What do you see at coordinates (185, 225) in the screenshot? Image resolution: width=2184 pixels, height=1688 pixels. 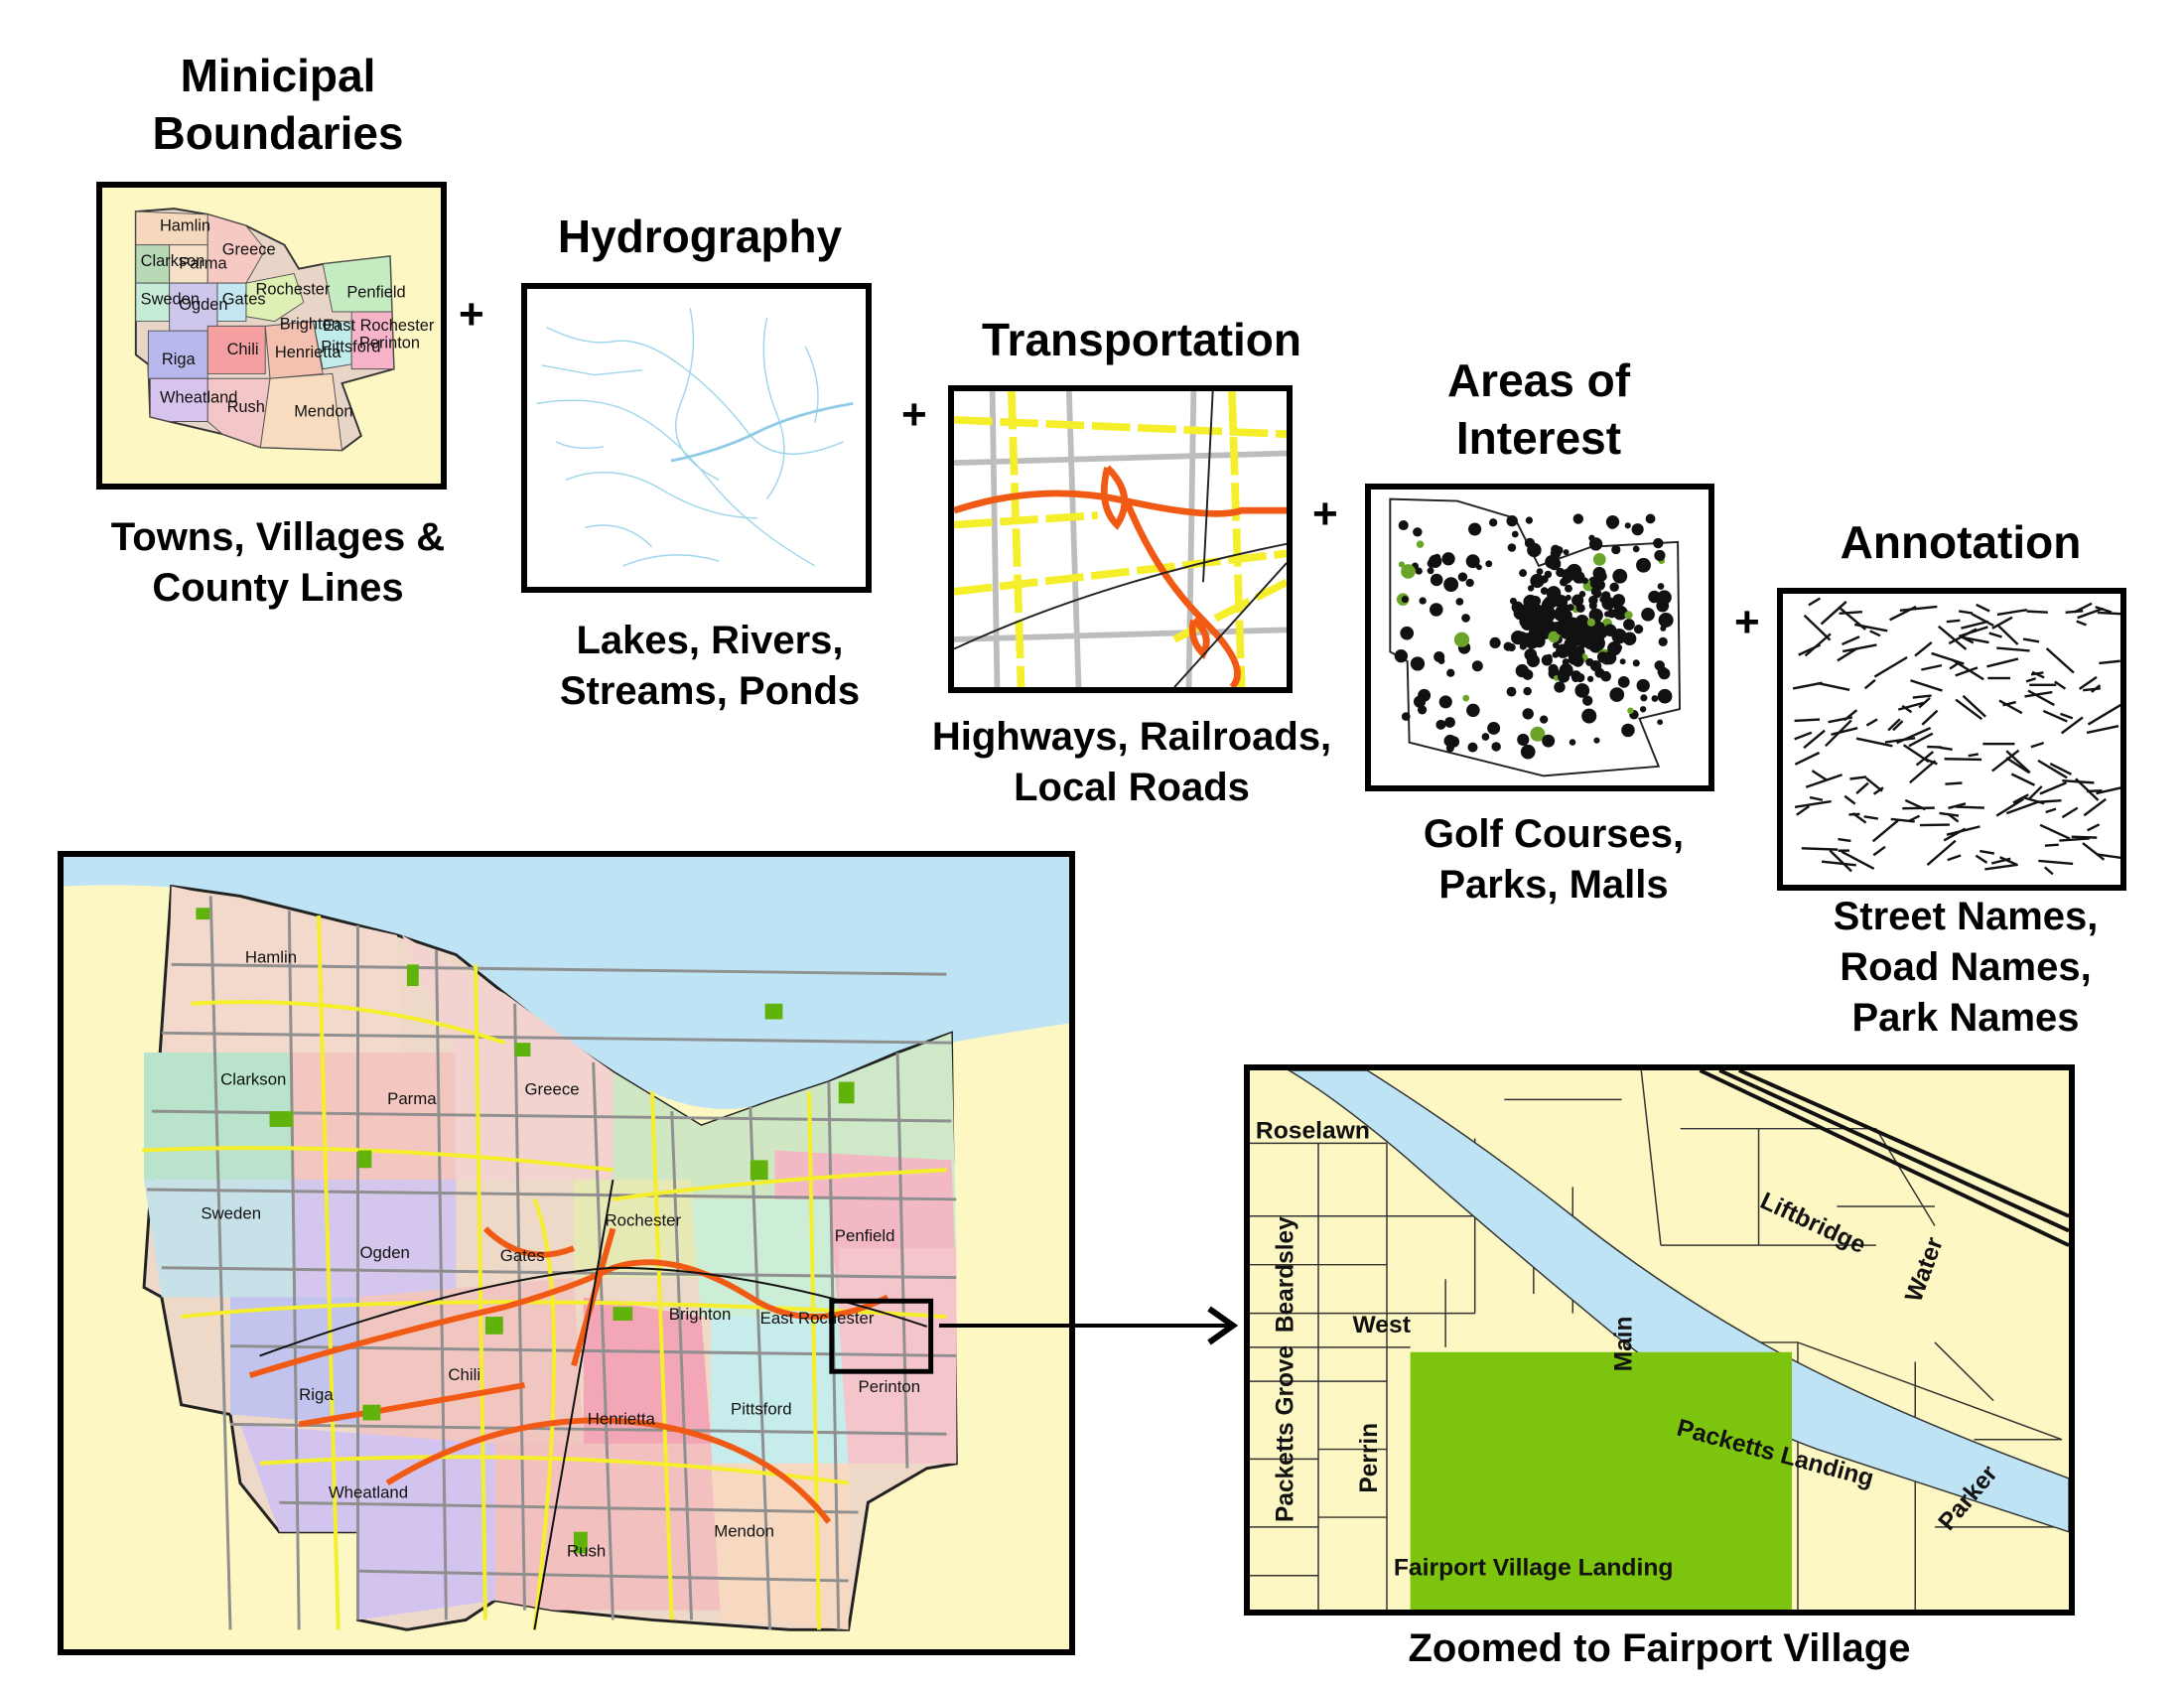 I see `thumb-hamlin: Hamlin` at bounding box center [185, 225].